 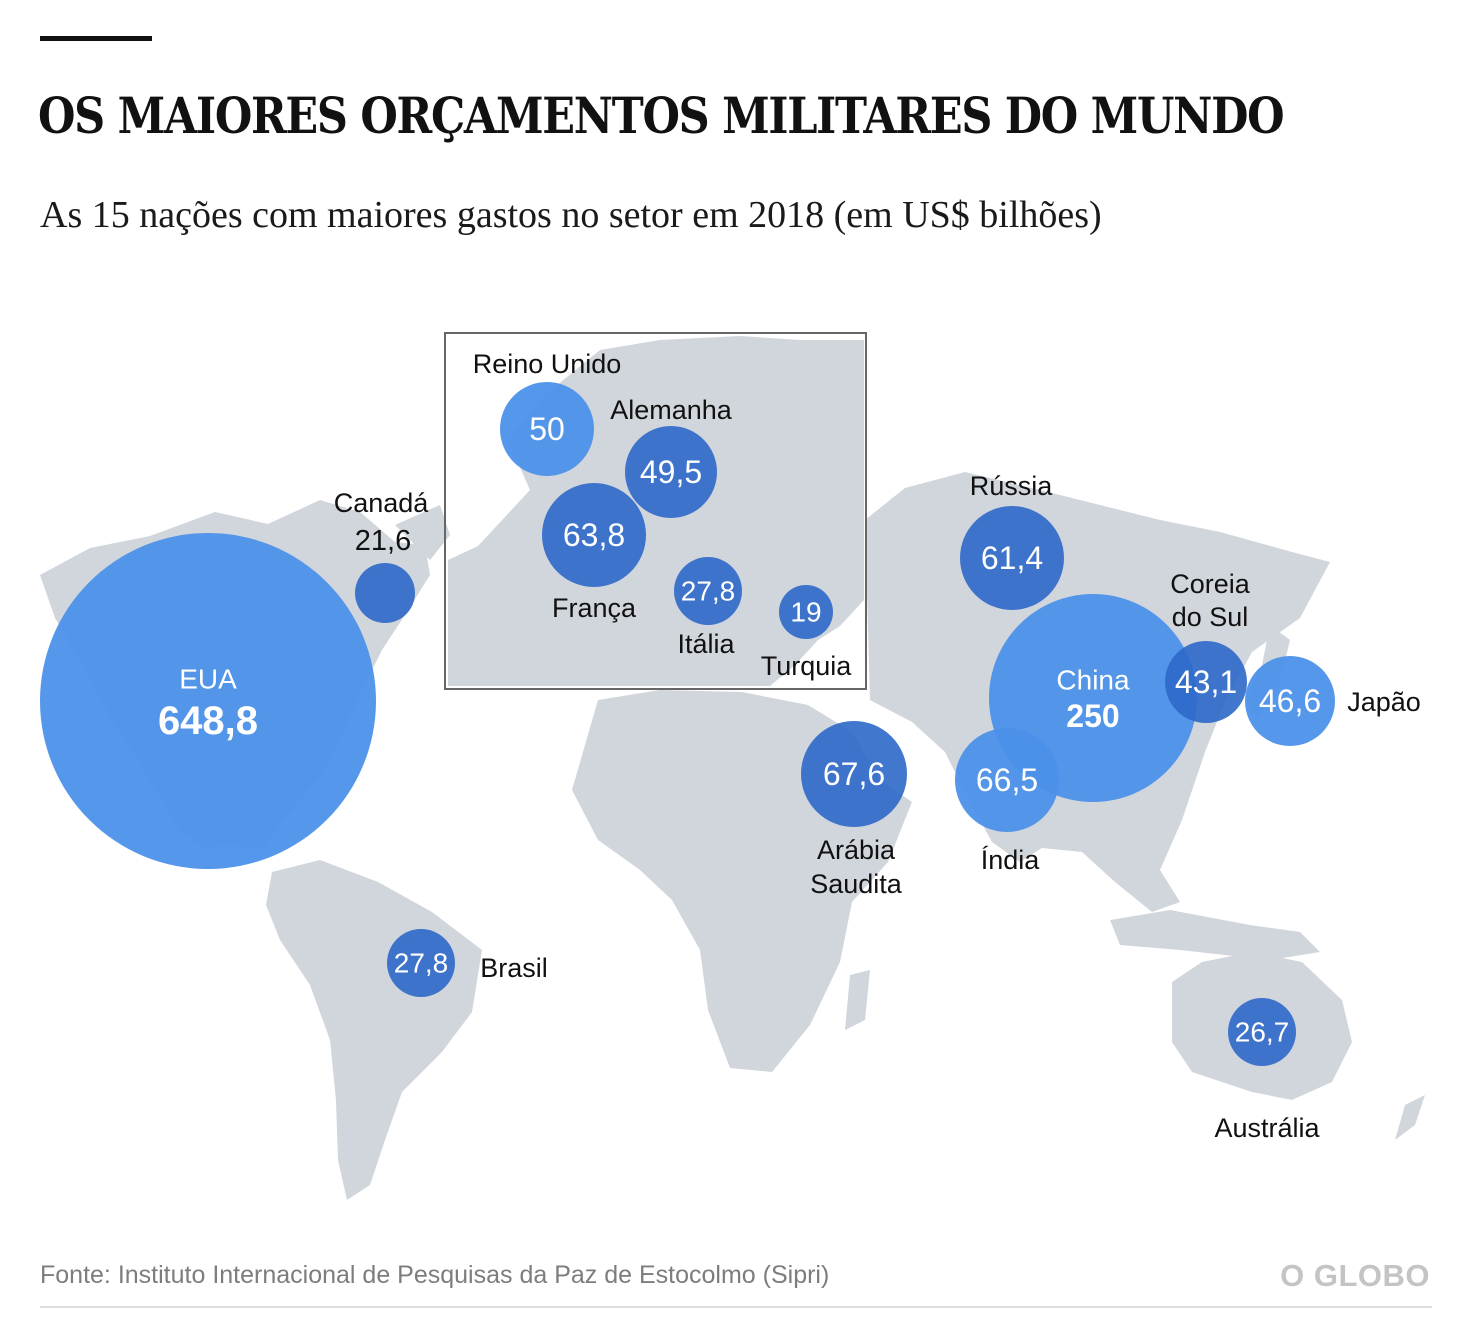 I want to click on country-label-alemanha: Alemanha, so click(x=671, y=410).